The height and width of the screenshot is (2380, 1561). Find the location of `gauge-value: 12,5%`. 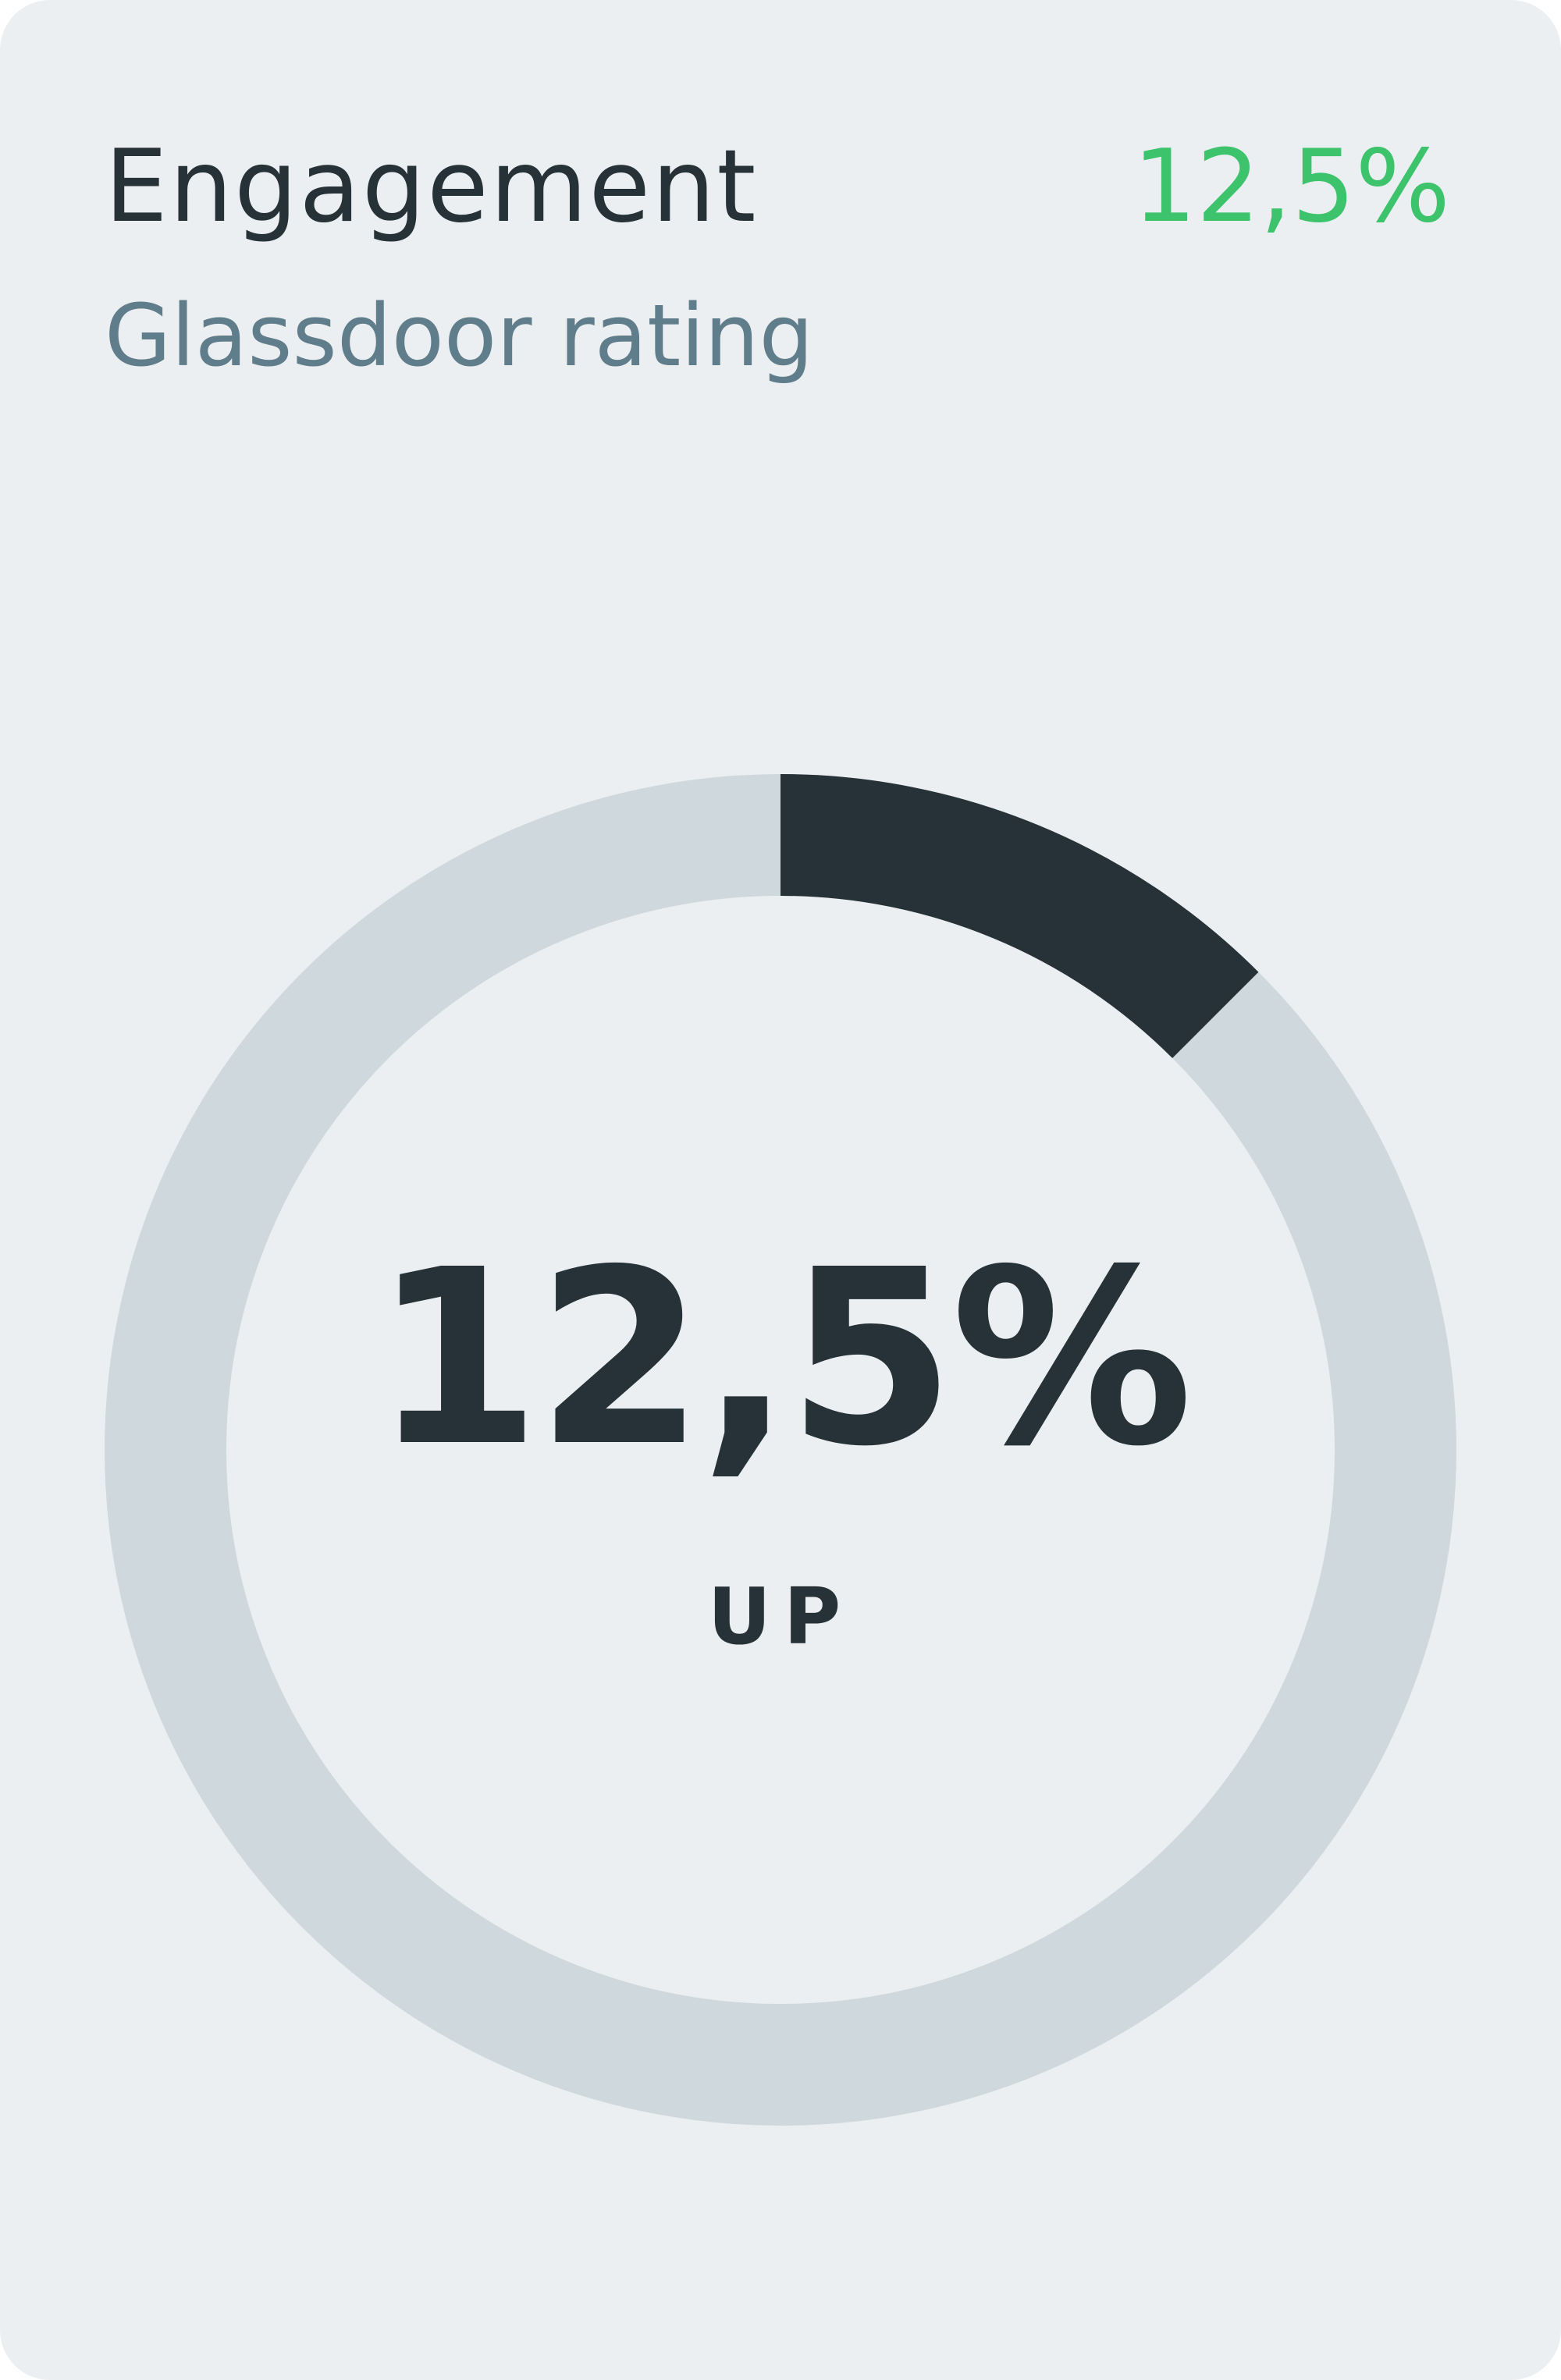

gauge-value: 12,5% is located at coordinates (782, 1359).